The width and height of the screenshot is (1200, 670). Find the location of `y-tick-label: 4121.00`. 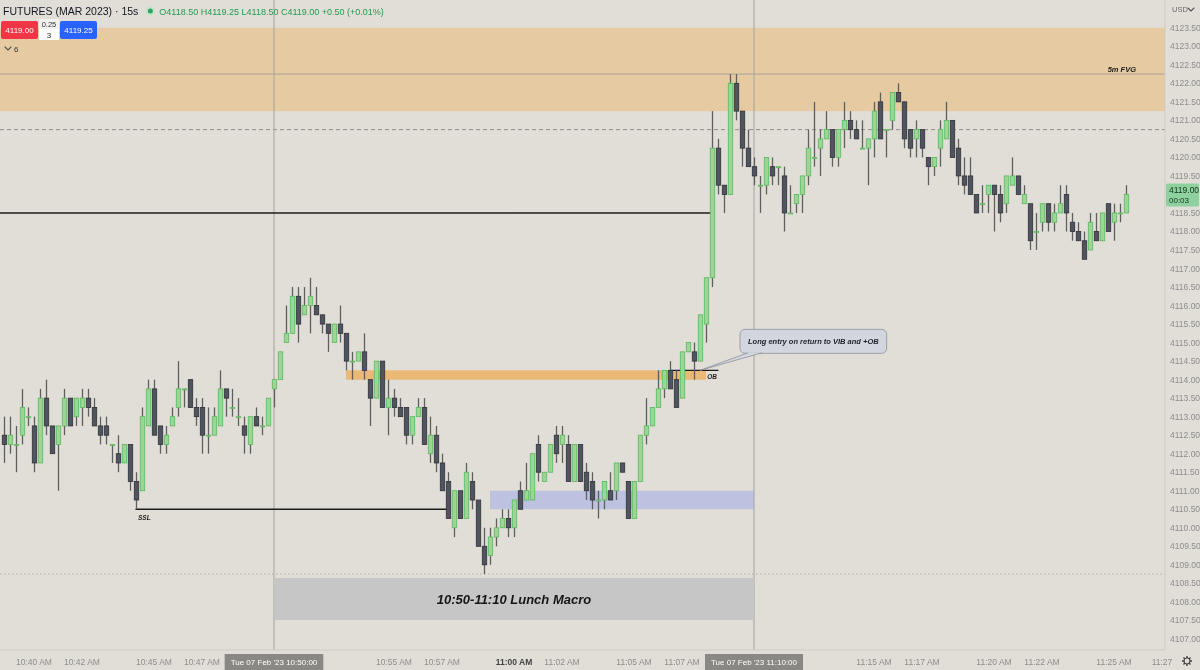

y-tick-label: 4121.00 is located at coordinates (1185, 120).